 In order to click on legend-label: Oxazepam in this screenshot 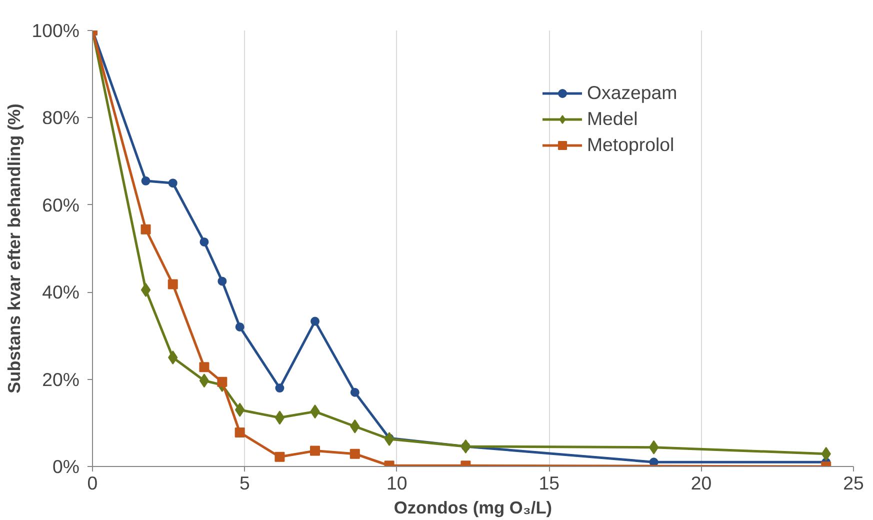, I will do `click(632, 93)`.